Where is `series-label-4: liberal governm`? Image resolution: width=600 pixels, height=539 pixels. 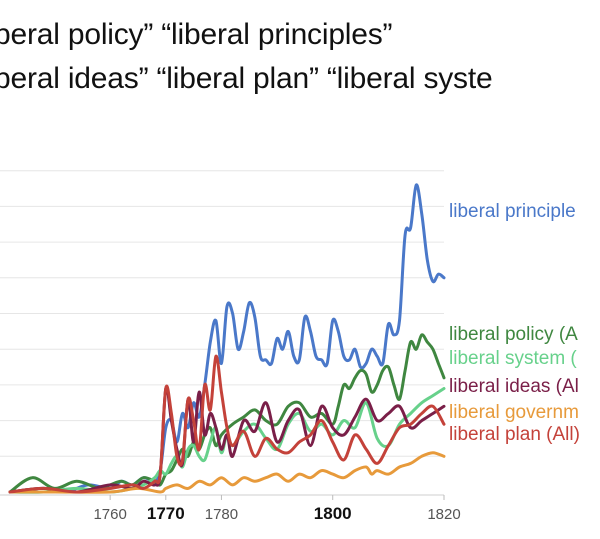
series-label-4: liberal governm is located at coordinates (514, 412).